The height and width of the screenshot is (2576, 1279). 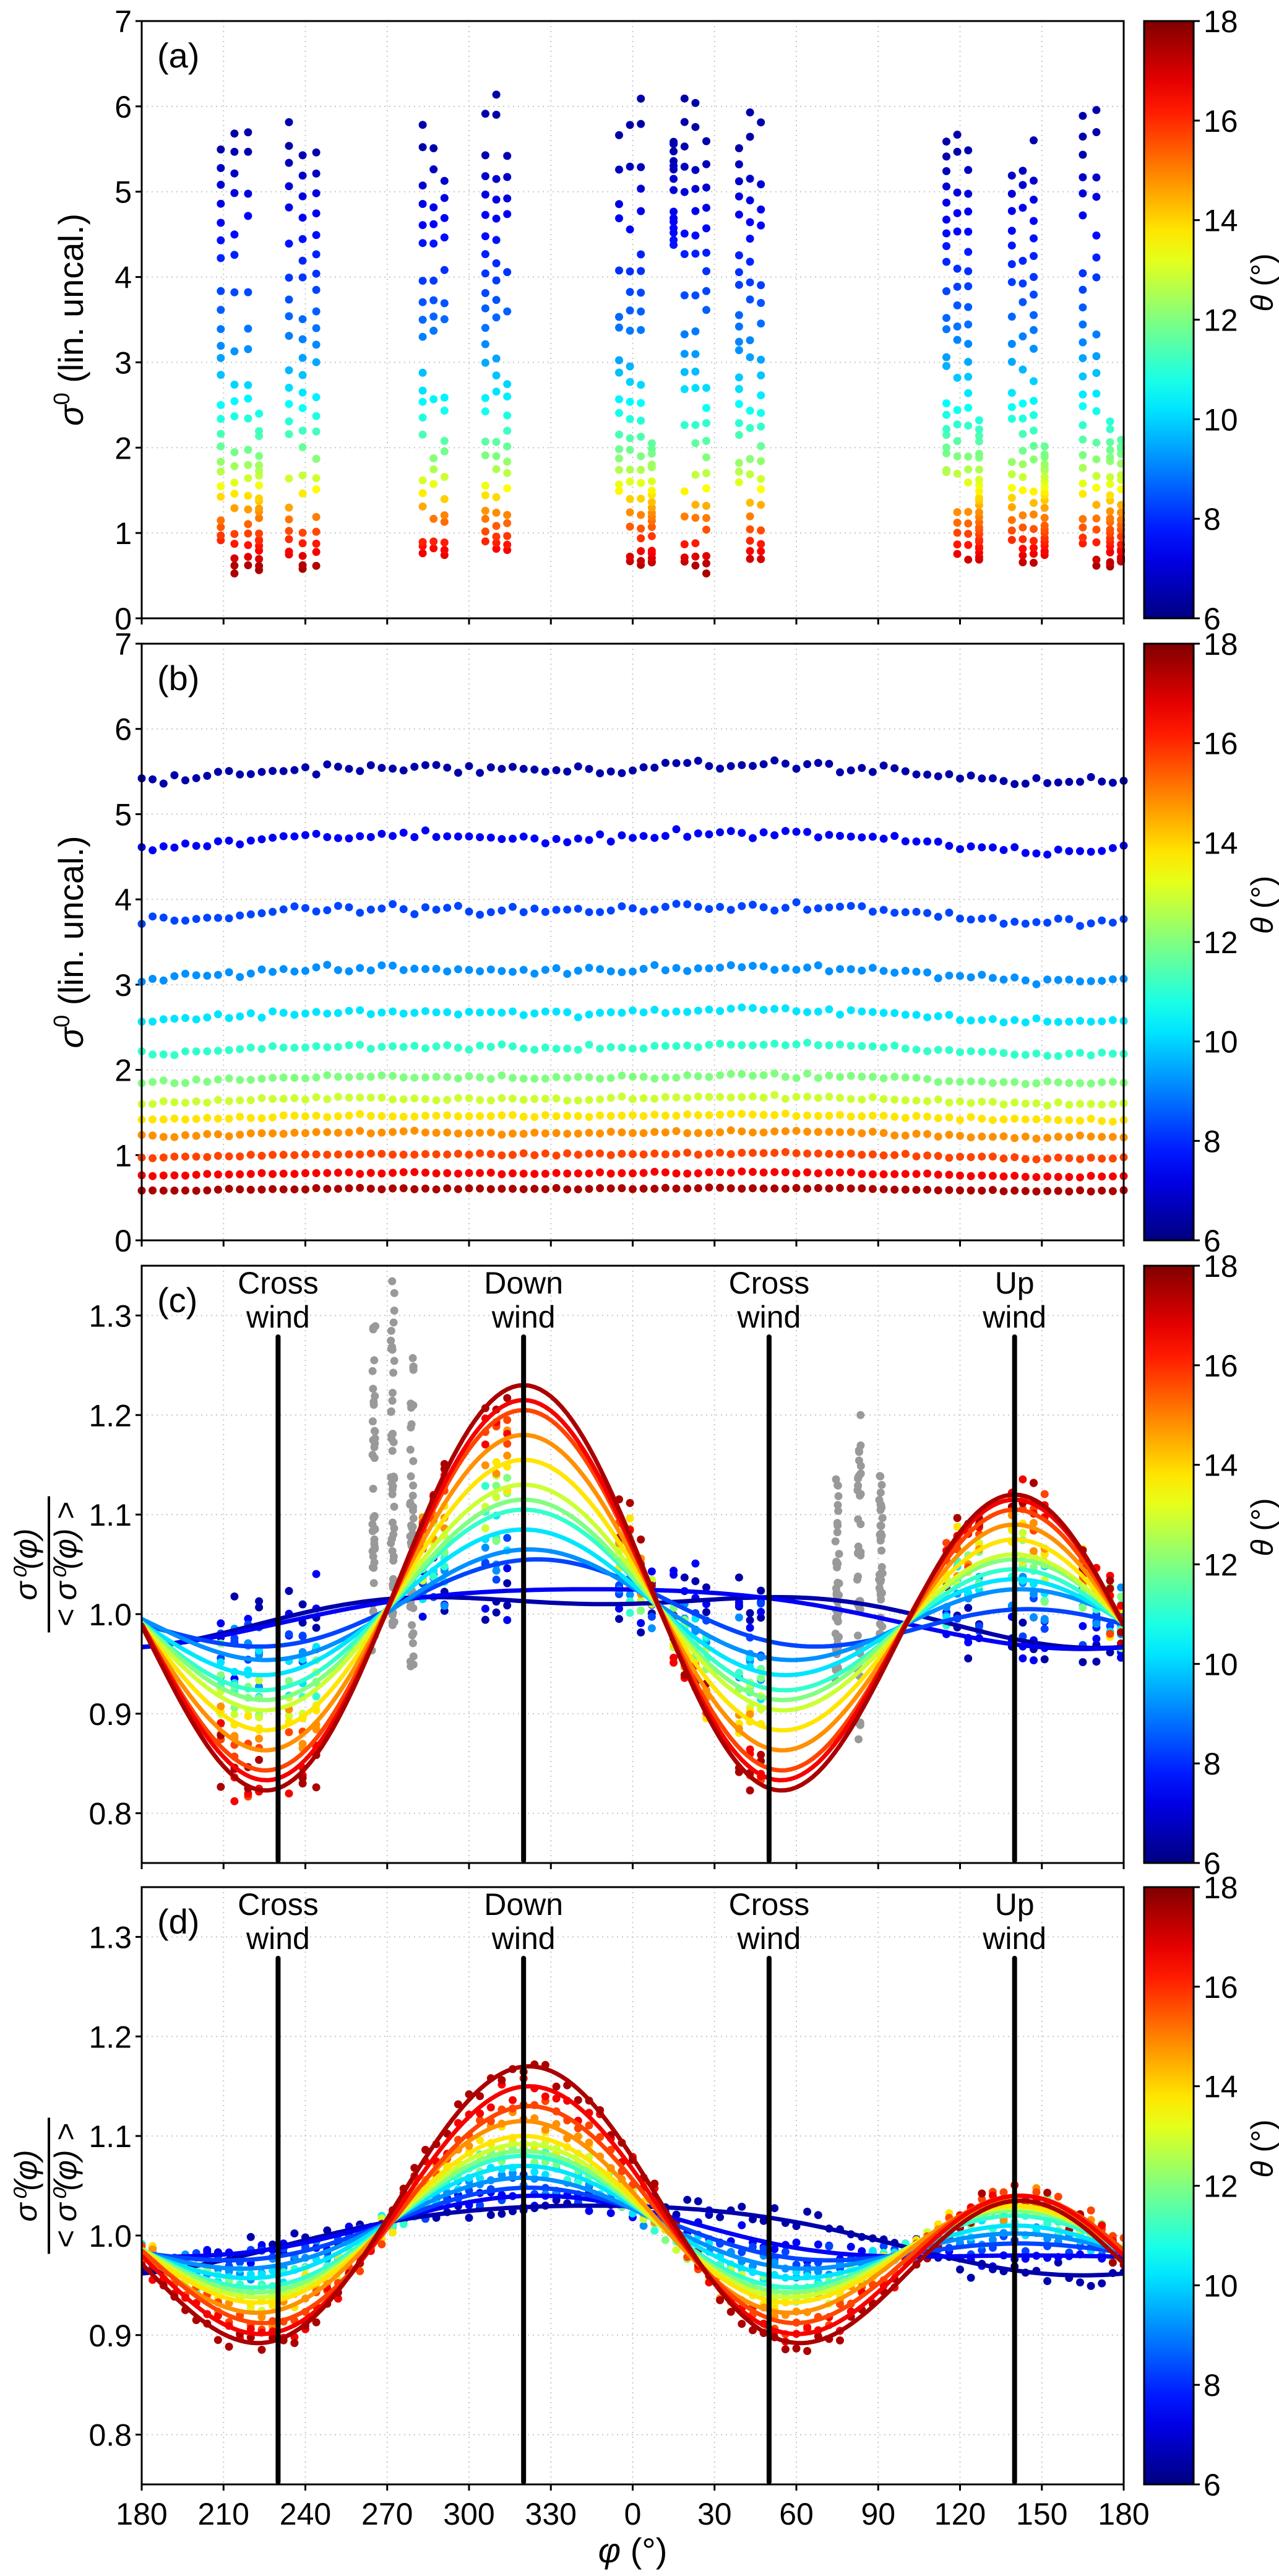 What do you see at coordinates (65, 2185) in the screenshot?
I see `y-axis-title-denominator: < σ⁰(φ) >` at bounding box center [65, 2185].